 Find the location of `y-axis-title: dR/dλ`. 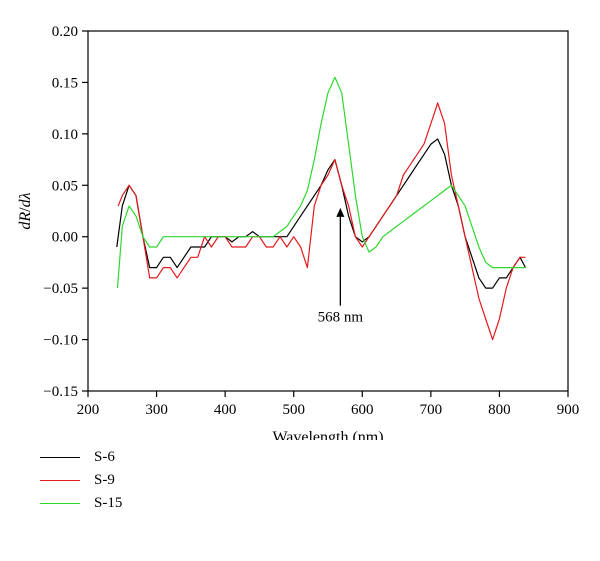

y-axis-title: dR/dλ is located at coordinates (25, 210).